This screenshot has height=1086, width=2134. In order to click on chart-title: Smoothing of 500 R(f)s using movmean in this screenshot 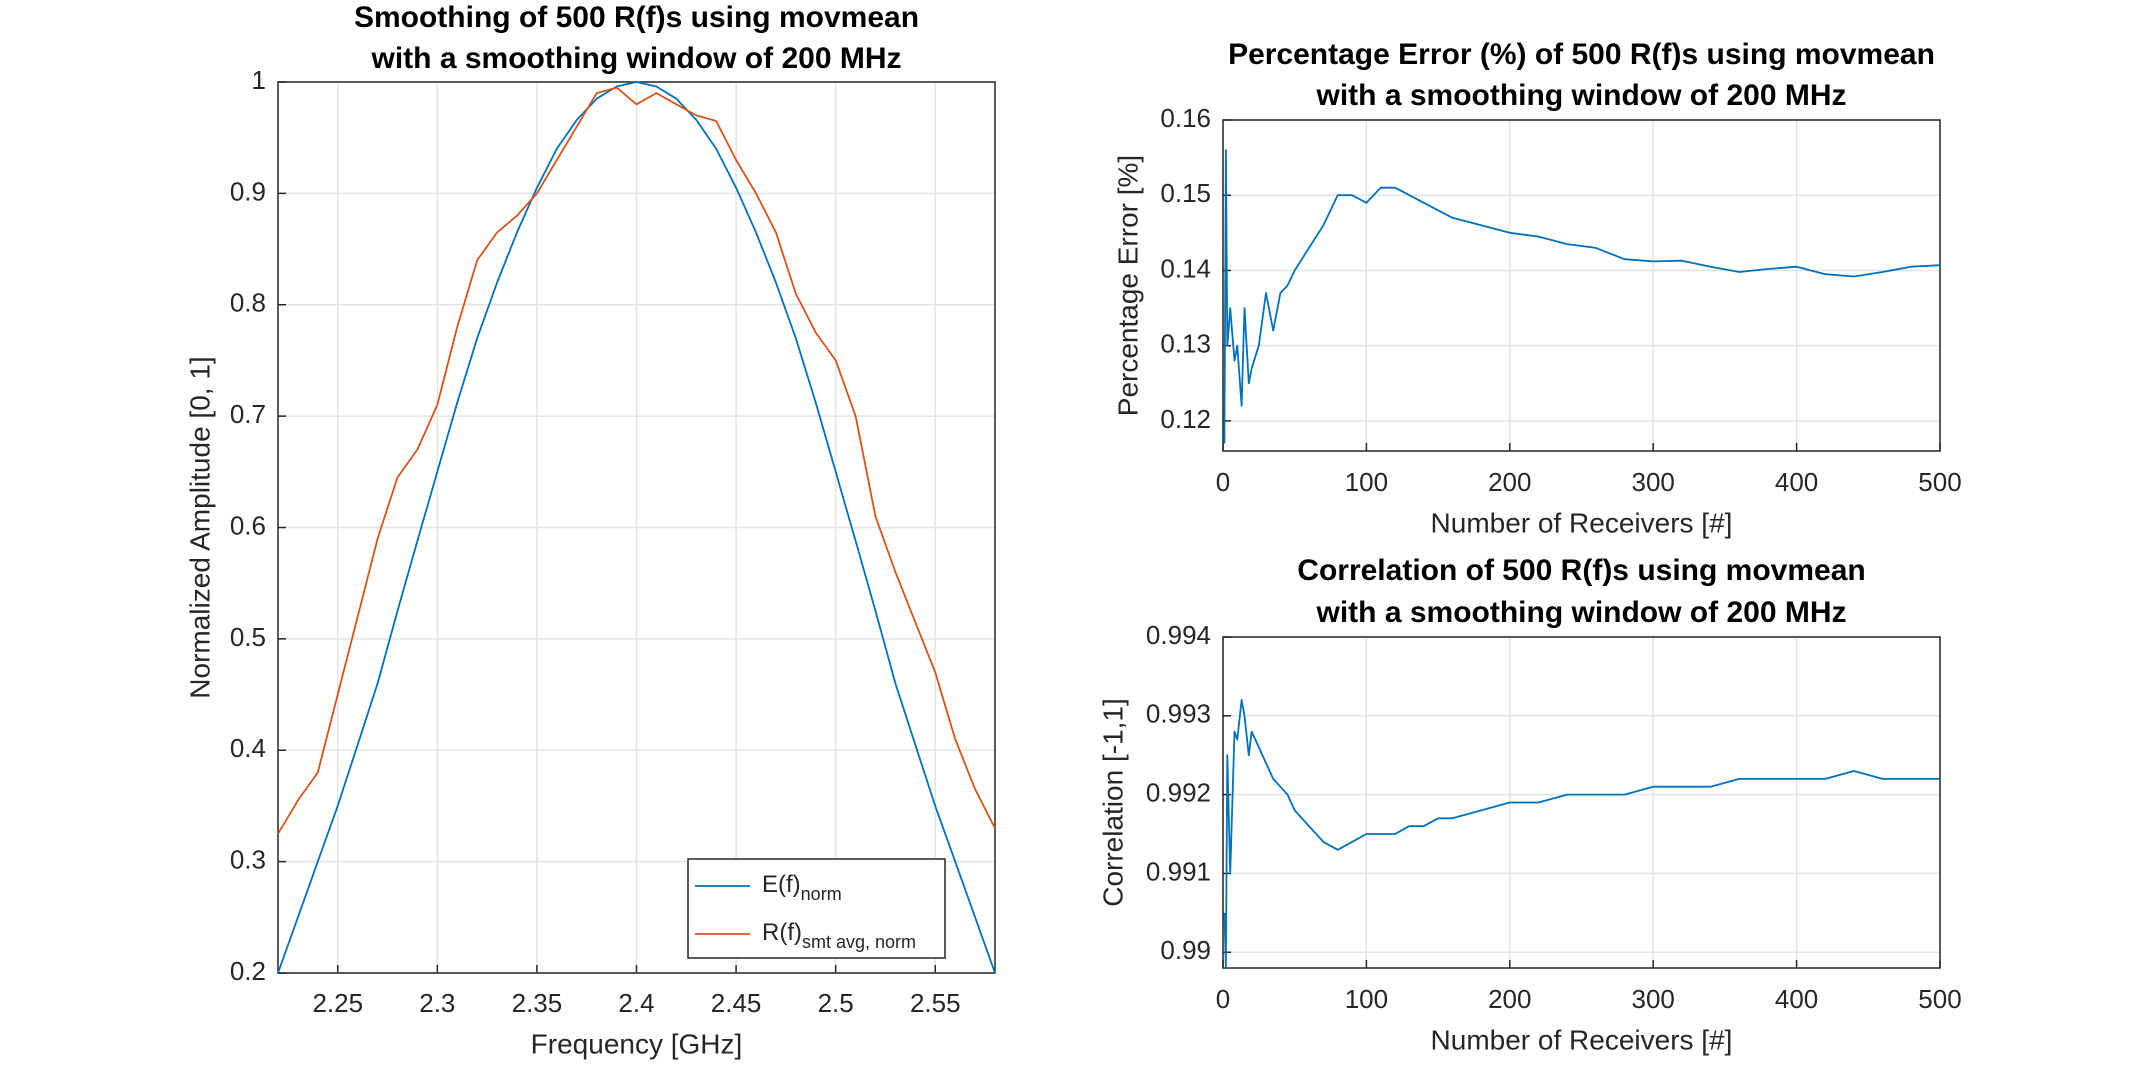, I will do `click(636, 17)`.